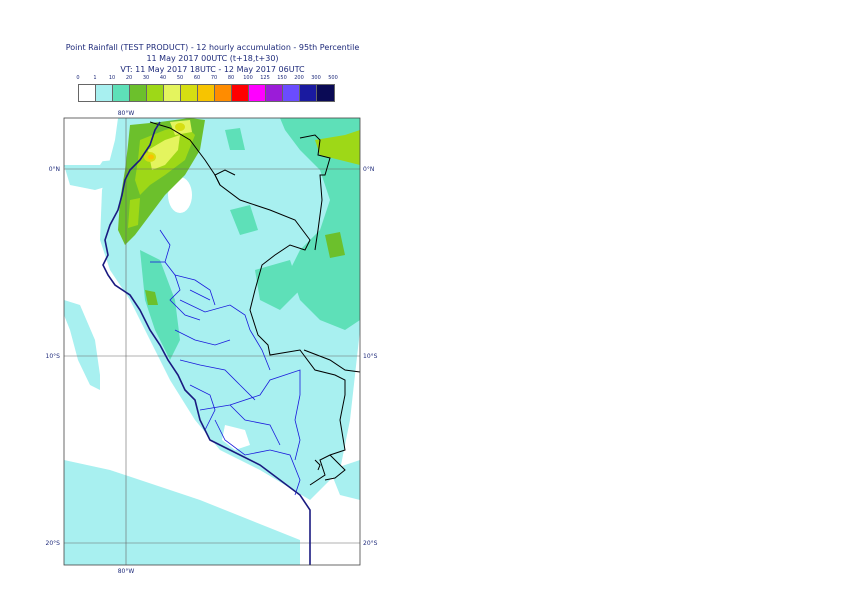 Image resolution: width=842 pixels, height=596 pixels. I want to click on dry-ocean-central, so click(107, 395).